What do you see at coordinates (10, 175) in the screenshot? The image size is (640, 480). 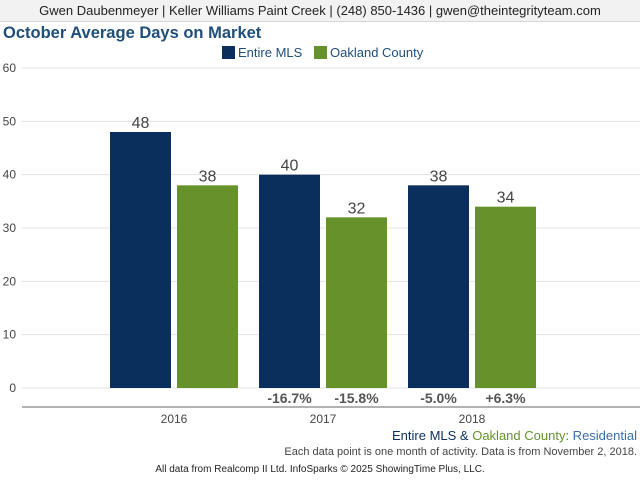 I see `y-tick-label: 40` at bounding box center [10, 175].